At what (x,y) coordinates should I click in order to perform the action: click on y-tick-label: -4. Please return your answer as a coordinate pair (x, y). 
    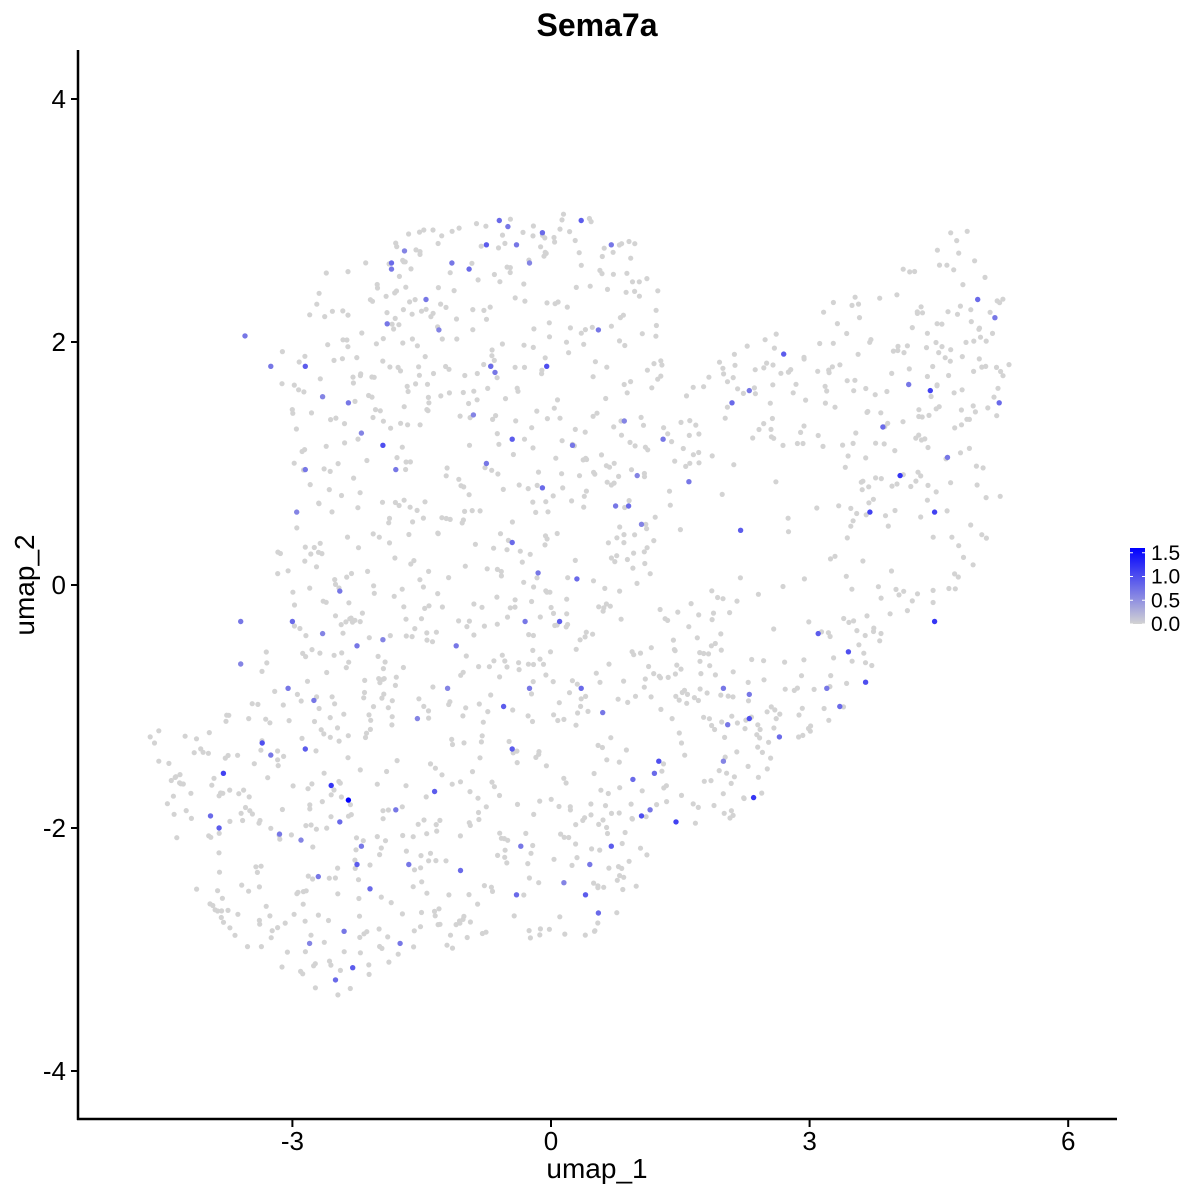
    Looking at the image, I should click on (54, 1071).